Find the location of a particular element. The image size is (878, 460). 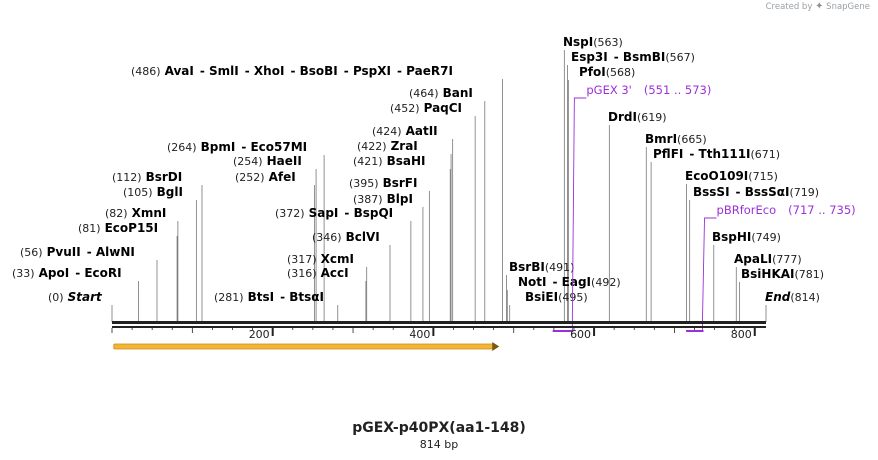

enzyme-name-bsihkai: BsiHKAI is located at coordinates (768, 274).